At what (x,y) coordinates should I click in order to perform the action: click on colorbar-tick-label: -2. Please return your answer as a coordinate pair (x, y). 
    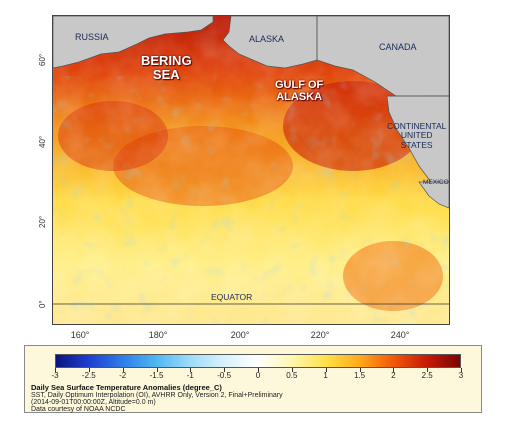
    Looking at the image, I should click on (123, 375).